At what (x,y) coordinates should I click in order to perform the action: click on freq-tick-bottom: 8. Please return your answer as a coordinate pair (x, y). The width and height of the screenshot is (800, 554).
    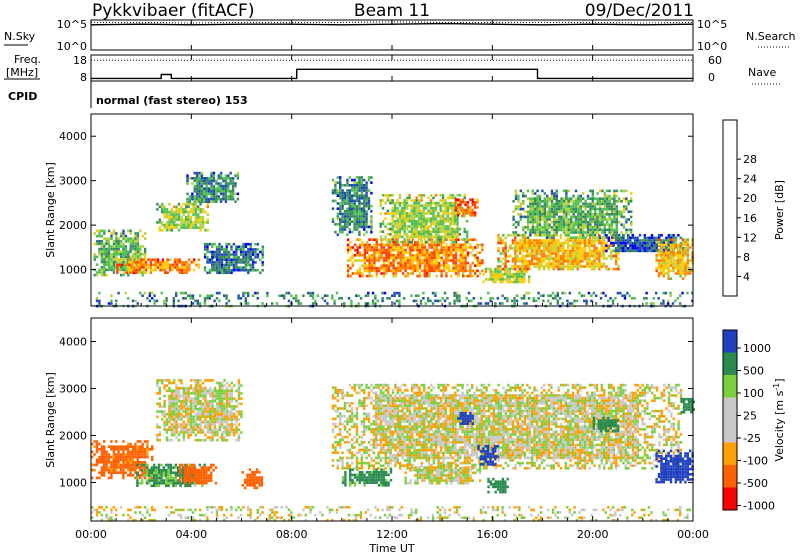
    Looking at the image, I should click on (83, 77).